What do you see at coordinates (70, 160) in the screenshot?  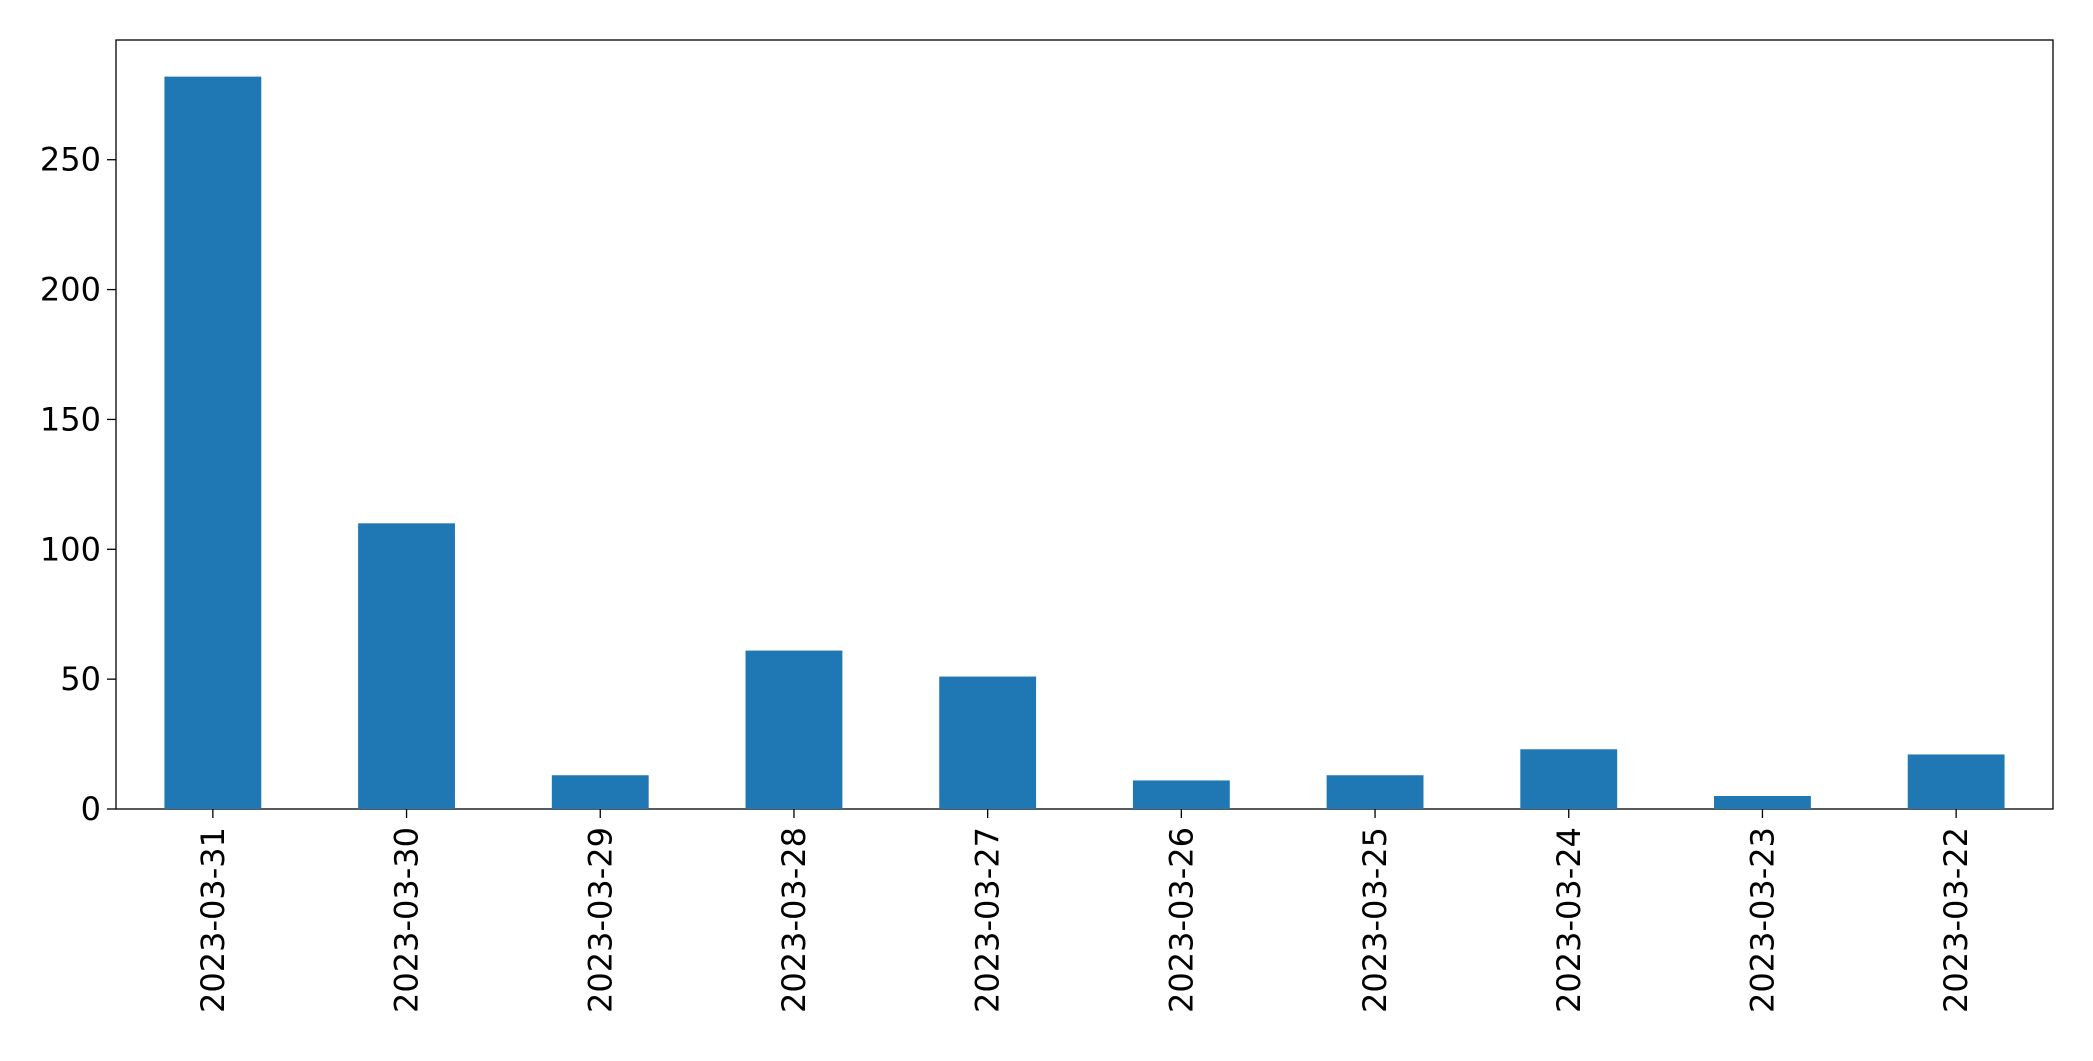 I see `y-tick-label: 250` at bounding box center [70, 160].